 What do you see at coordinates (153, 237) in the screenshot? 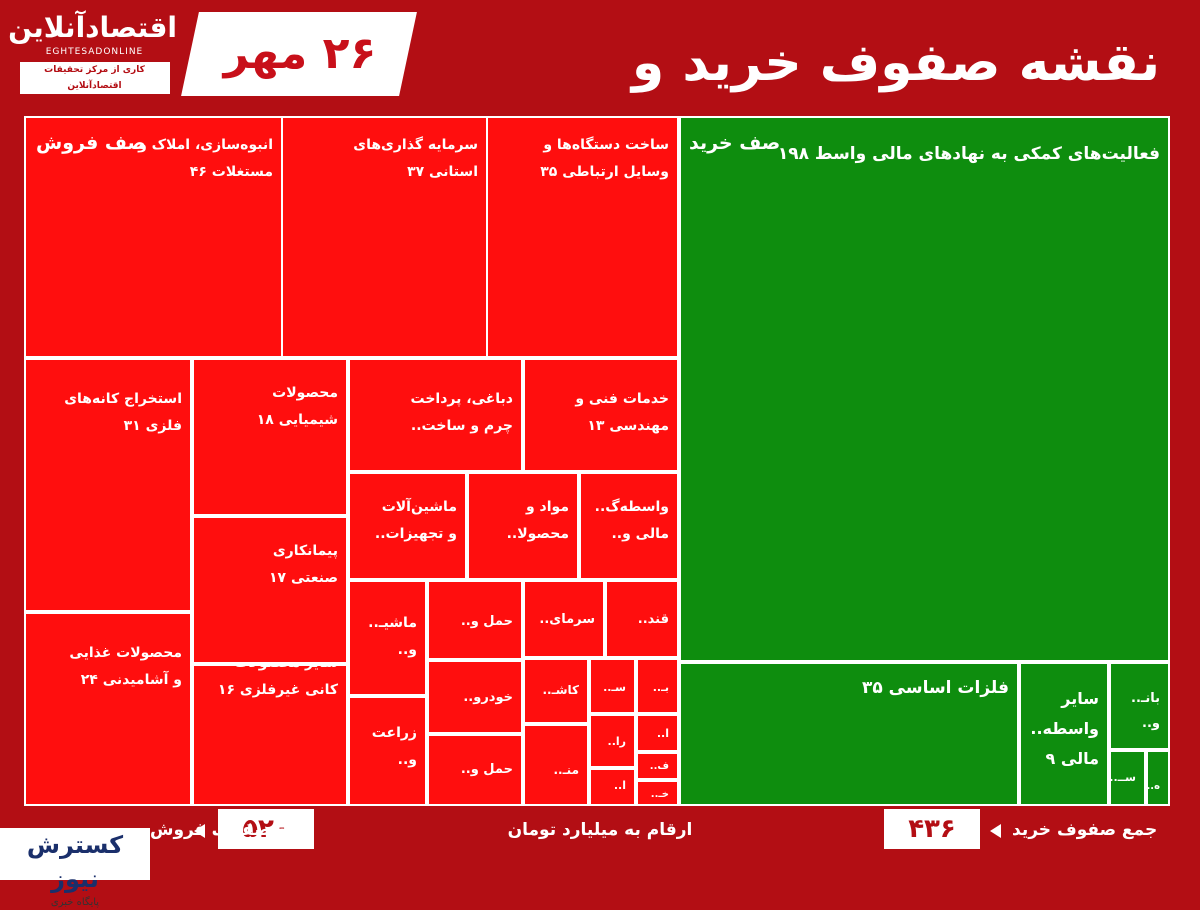
I see `treemap-tile: انبوه‌سازی، املاک و مستغلات ۴۶` at bounding box center [153, 237].